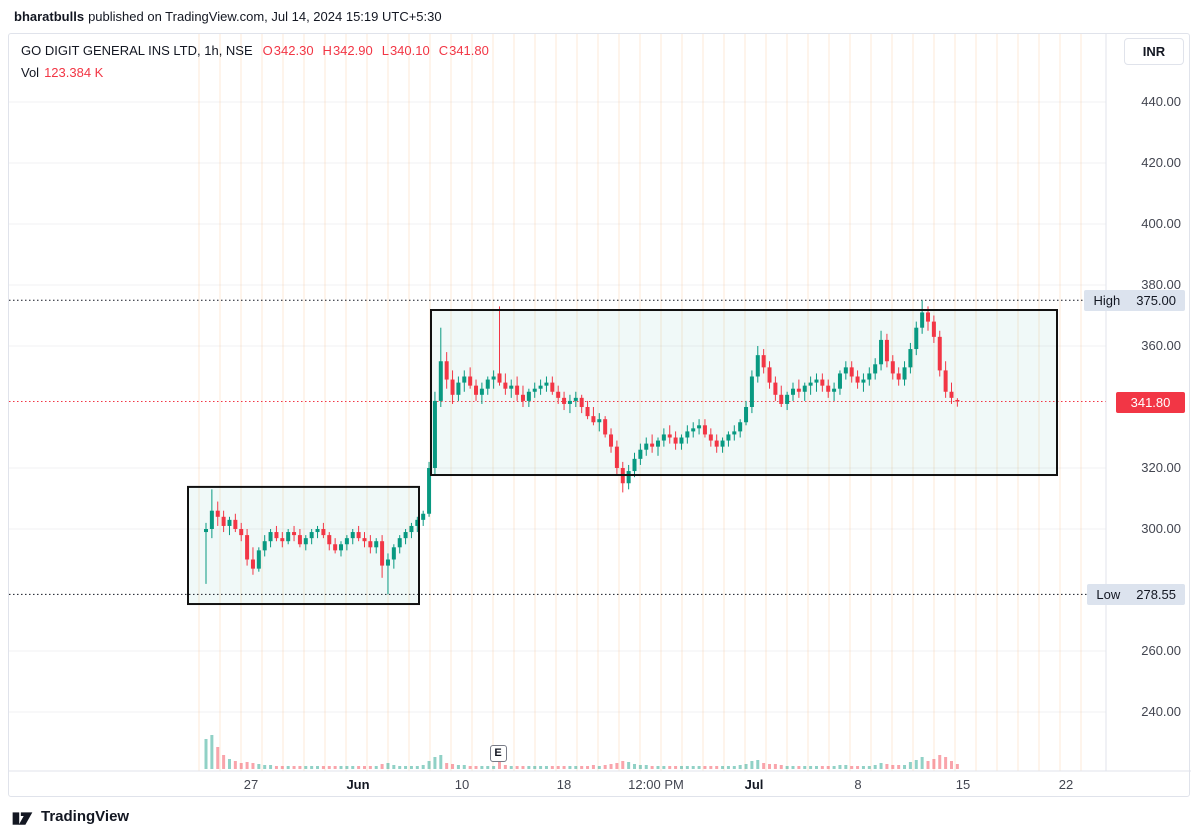 This screenshot has width=1200, height=837. What do you see at coordinates (409, 50) in the screenshot?
I see `ohlc-value: 340.10` at bounding box center [409, 50].